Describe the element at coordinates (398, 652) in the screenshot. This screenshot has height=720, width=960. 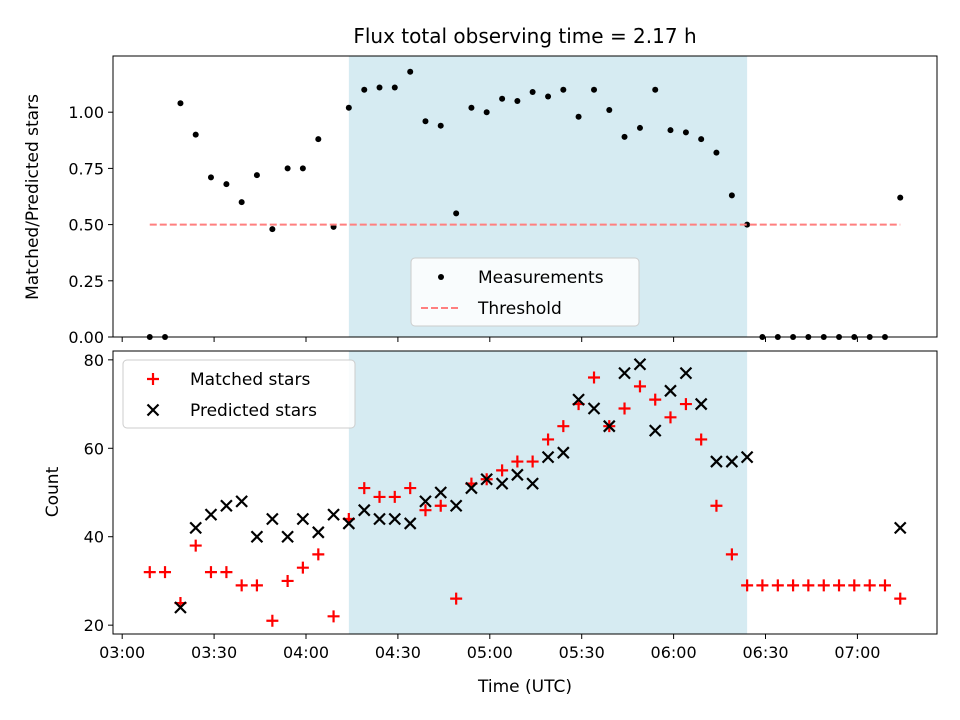
I see `xtick-label: 04:30` at that location.